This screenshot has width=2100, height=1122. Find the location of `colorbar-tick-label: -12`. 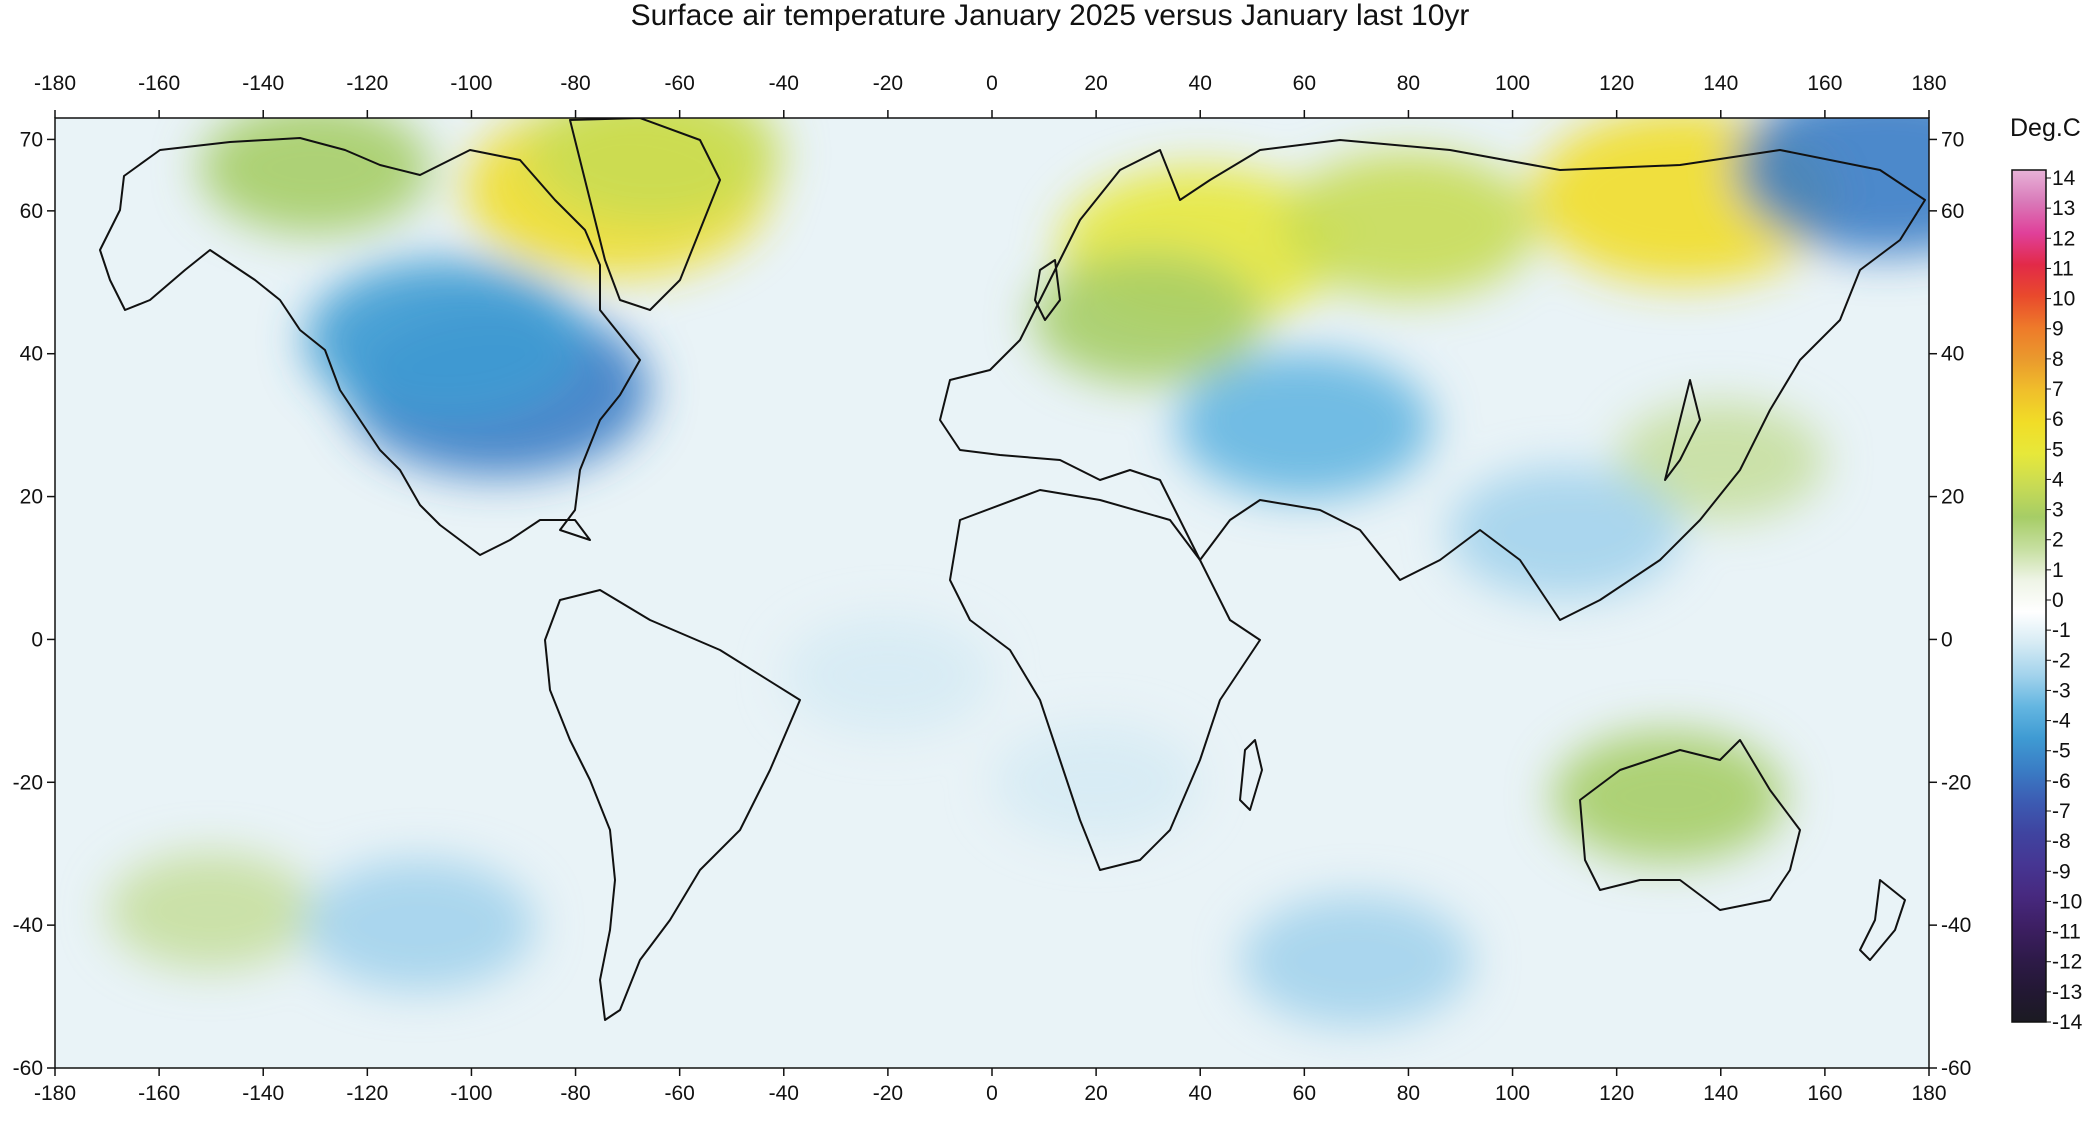

colorbar-tick-label: -12 is located at coordinates (2067, 962).